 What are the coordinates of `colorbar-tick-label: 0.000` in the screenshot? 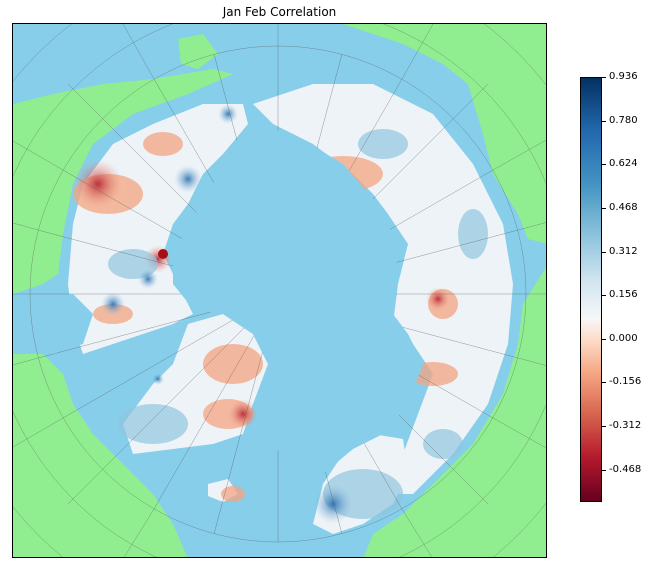 It's located at (623, 338).